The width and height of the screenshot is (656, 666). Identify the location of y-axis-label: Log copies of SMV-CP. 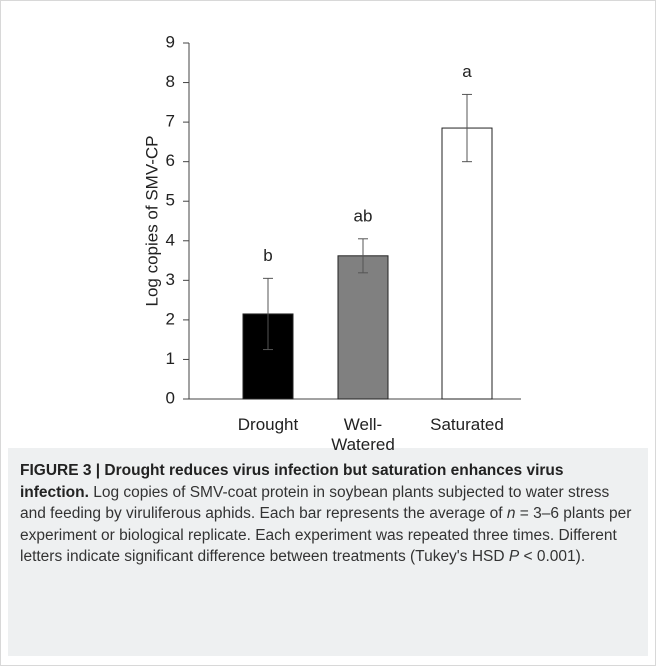
(151, 220).